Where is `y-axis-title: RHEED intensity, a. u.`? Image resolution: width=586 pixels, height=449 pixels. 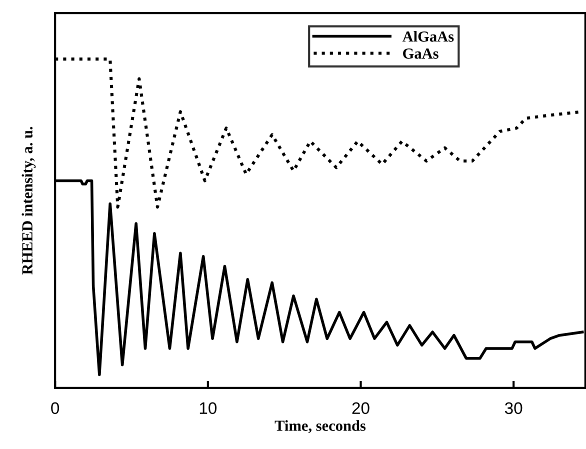
y-axis-title: RHEED intensity, a. u. is located at coordinates (29, 200).